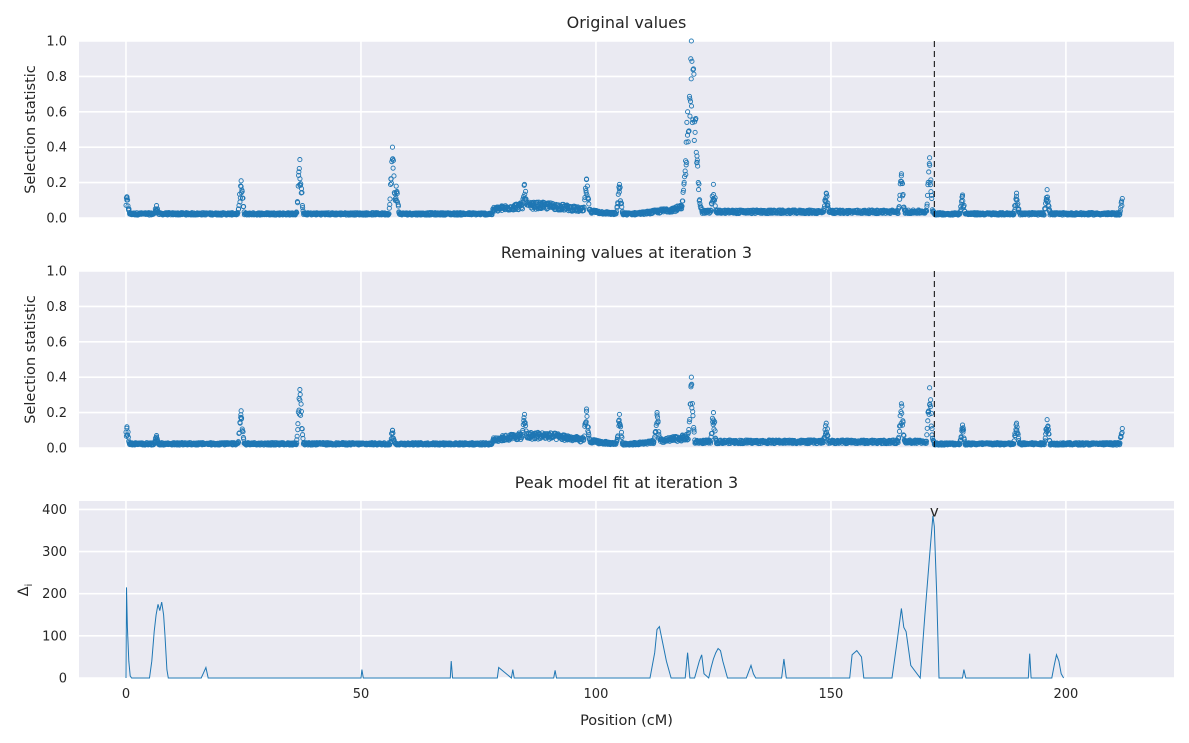 Image resolution: width=1189 pixels, height=743 pixels. Describe the element at coordinates (627, 22) in the screenshot. I see `panel-title: Original values` at that location.